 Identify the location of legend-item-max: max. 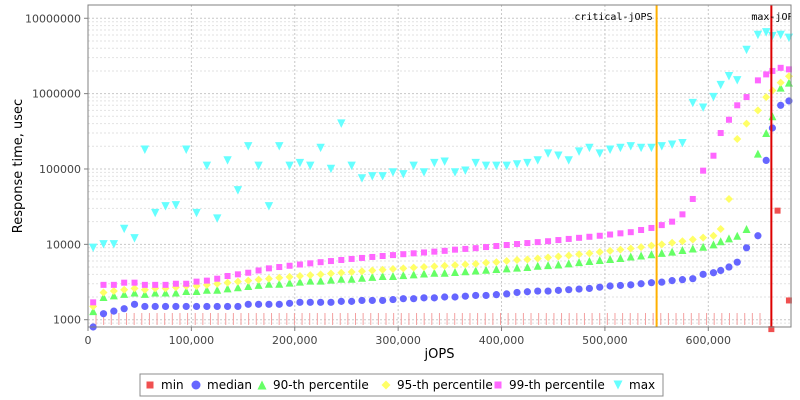
(634, 385).